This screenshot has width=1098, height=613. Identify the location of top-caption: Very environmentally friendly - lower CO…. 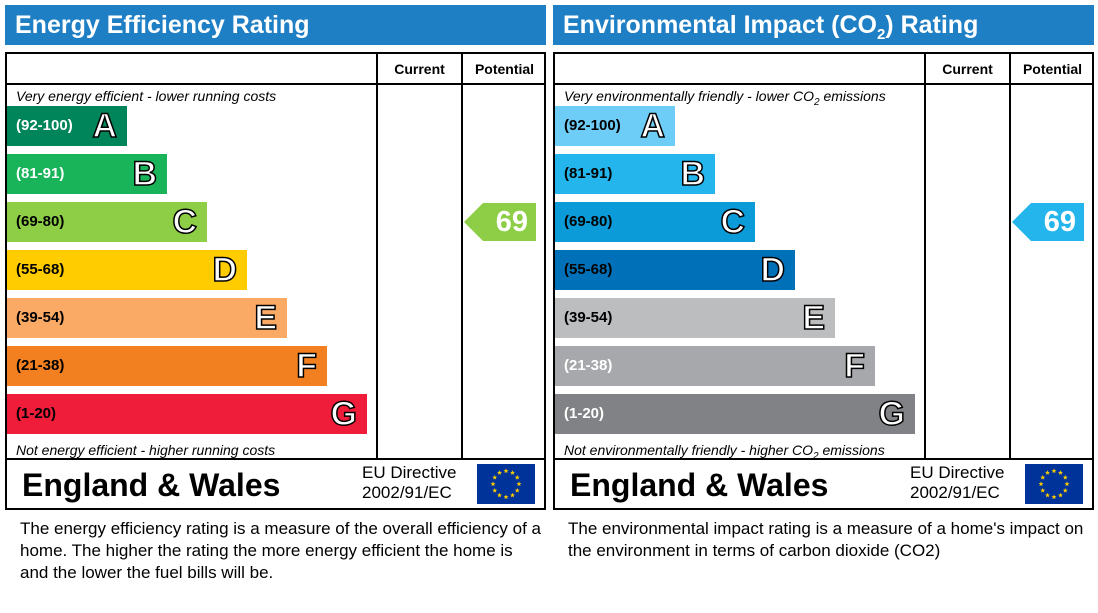
(725, 98).